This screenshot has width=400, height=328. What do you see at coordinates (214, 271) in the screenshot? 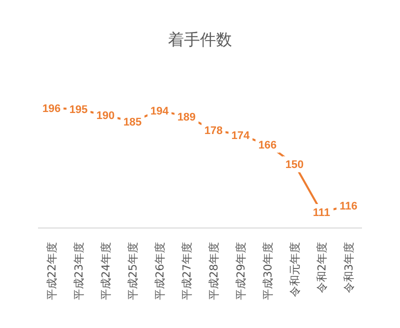
I see `x-tick-label: 平成28年度` at bounding box center [214, 271].